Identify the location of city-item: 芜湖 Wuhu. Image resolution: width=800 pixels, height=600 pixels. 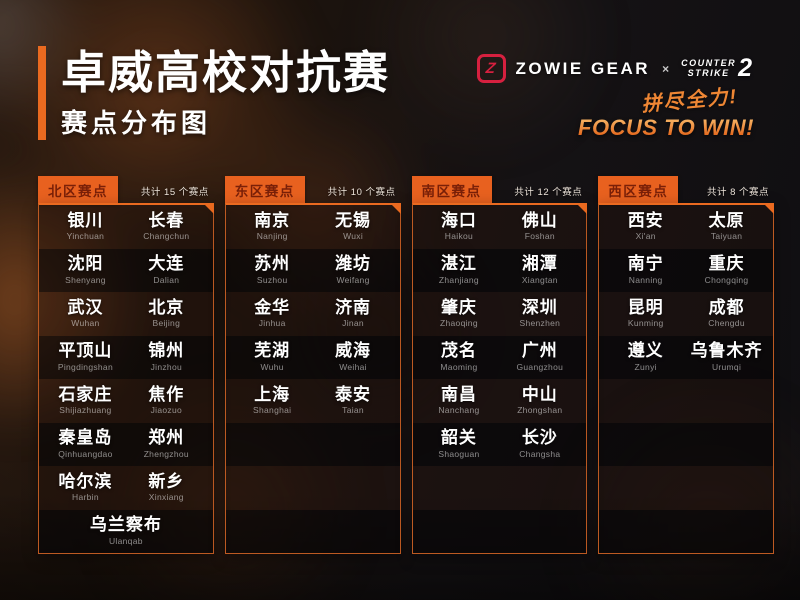
(272, 357).